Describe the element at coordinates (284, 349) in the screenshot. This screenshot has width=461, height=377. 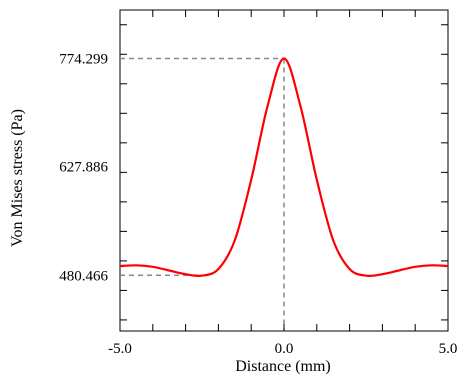
I see `x-tick-label-1: 0.0` at that location.